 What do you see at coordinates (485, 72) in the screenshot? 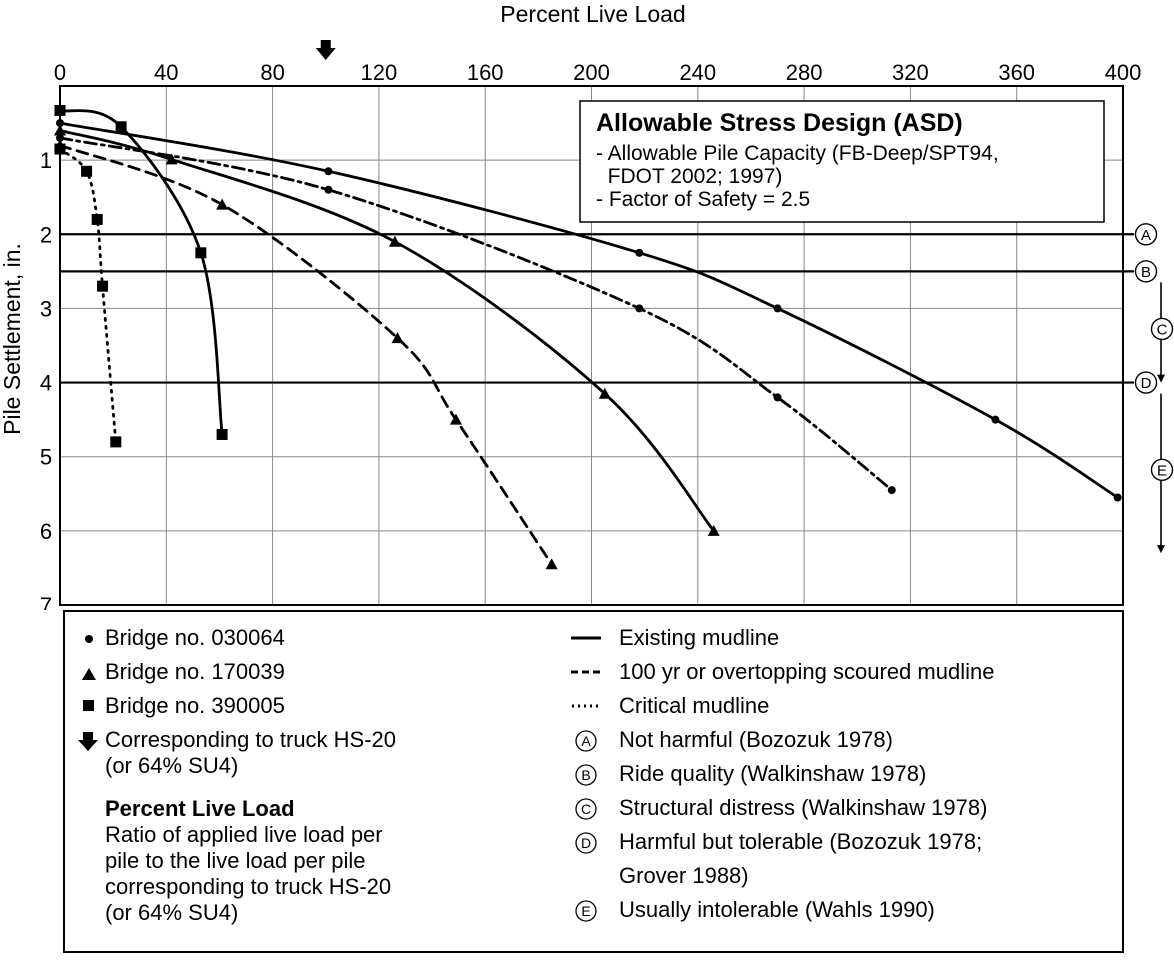
I see `x-tick-label: 160` at bounding box center [485, 72].